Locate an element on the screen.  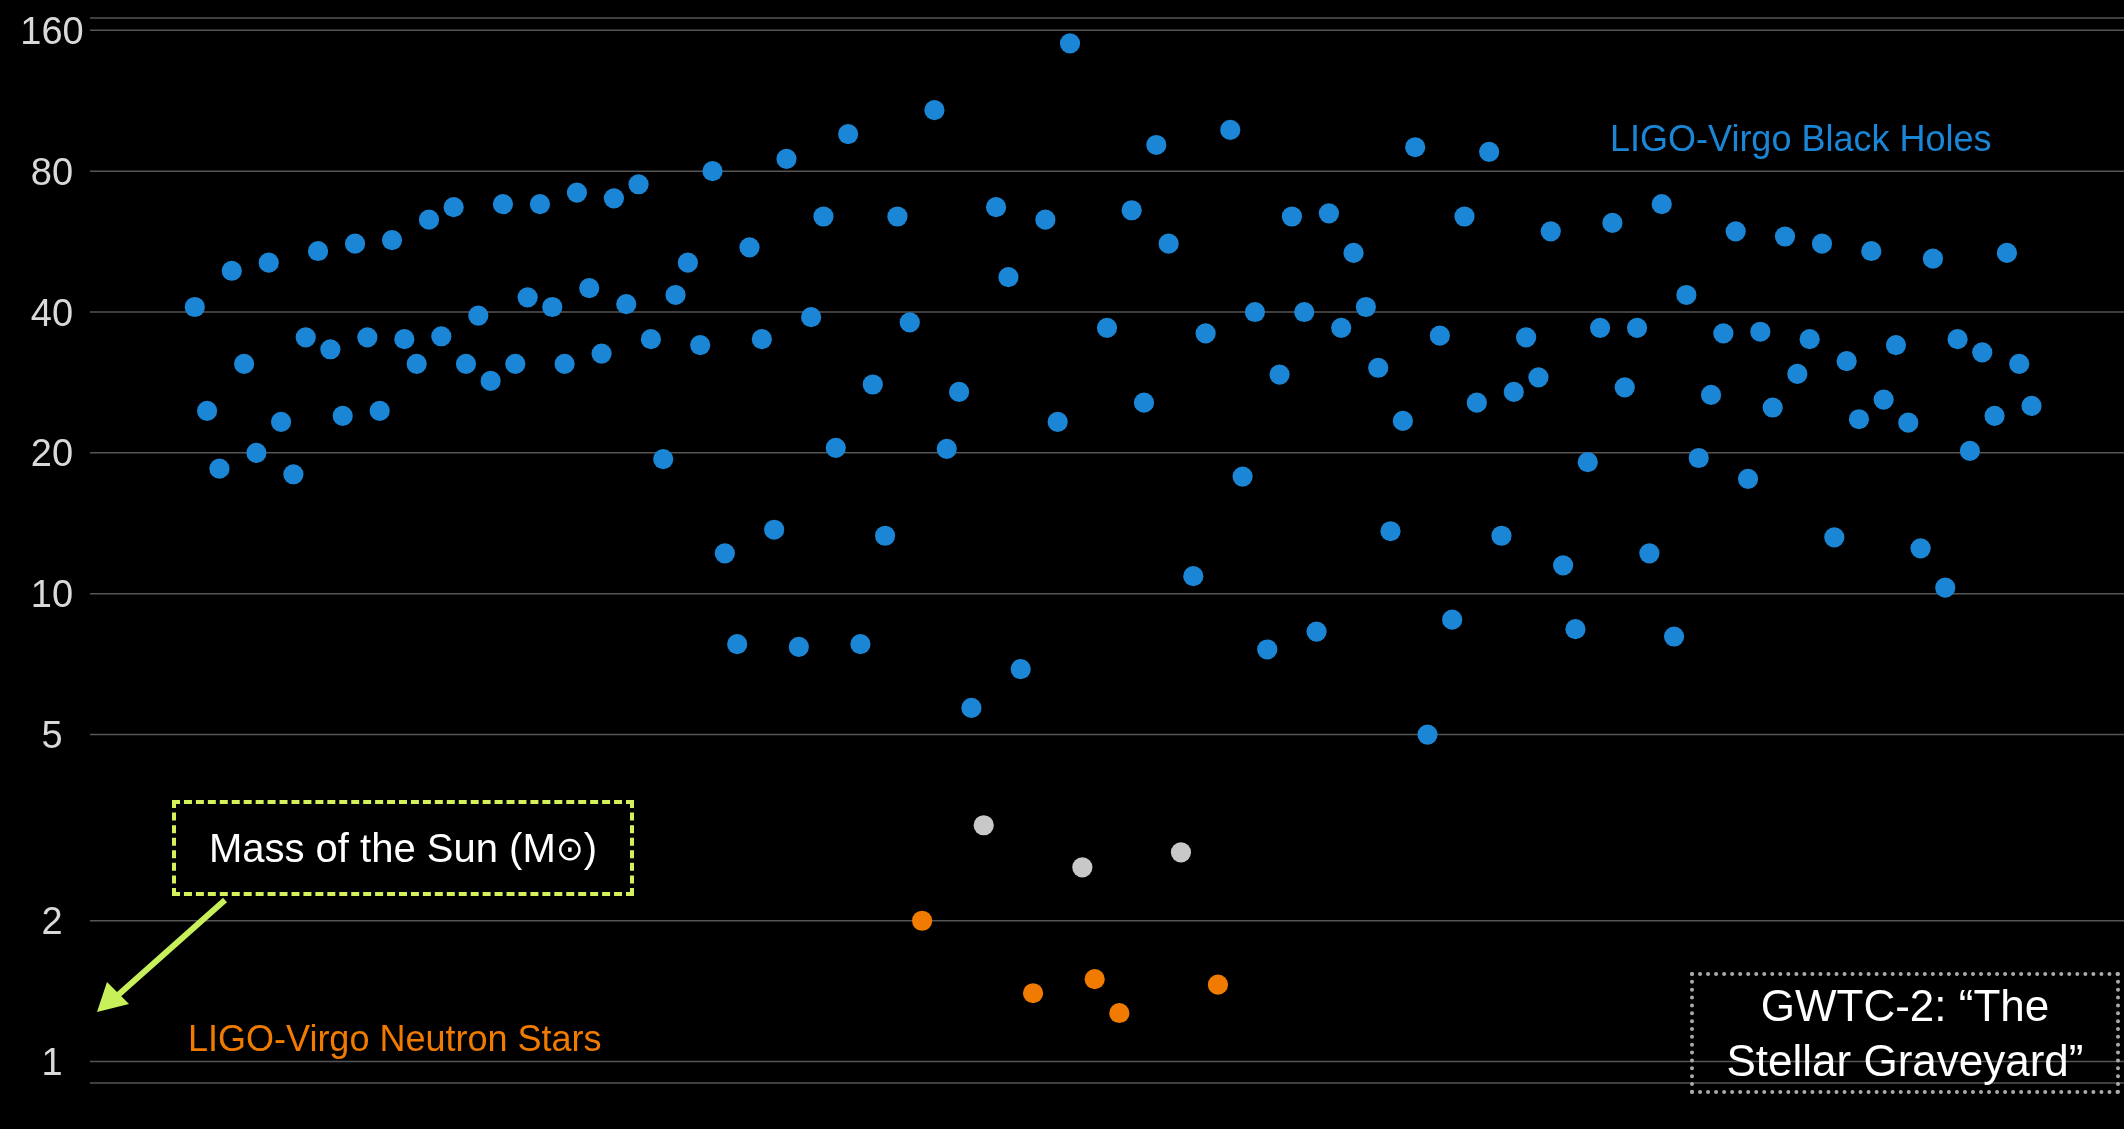
y-tick-label: 1 is located at coordinates (52, 1062).